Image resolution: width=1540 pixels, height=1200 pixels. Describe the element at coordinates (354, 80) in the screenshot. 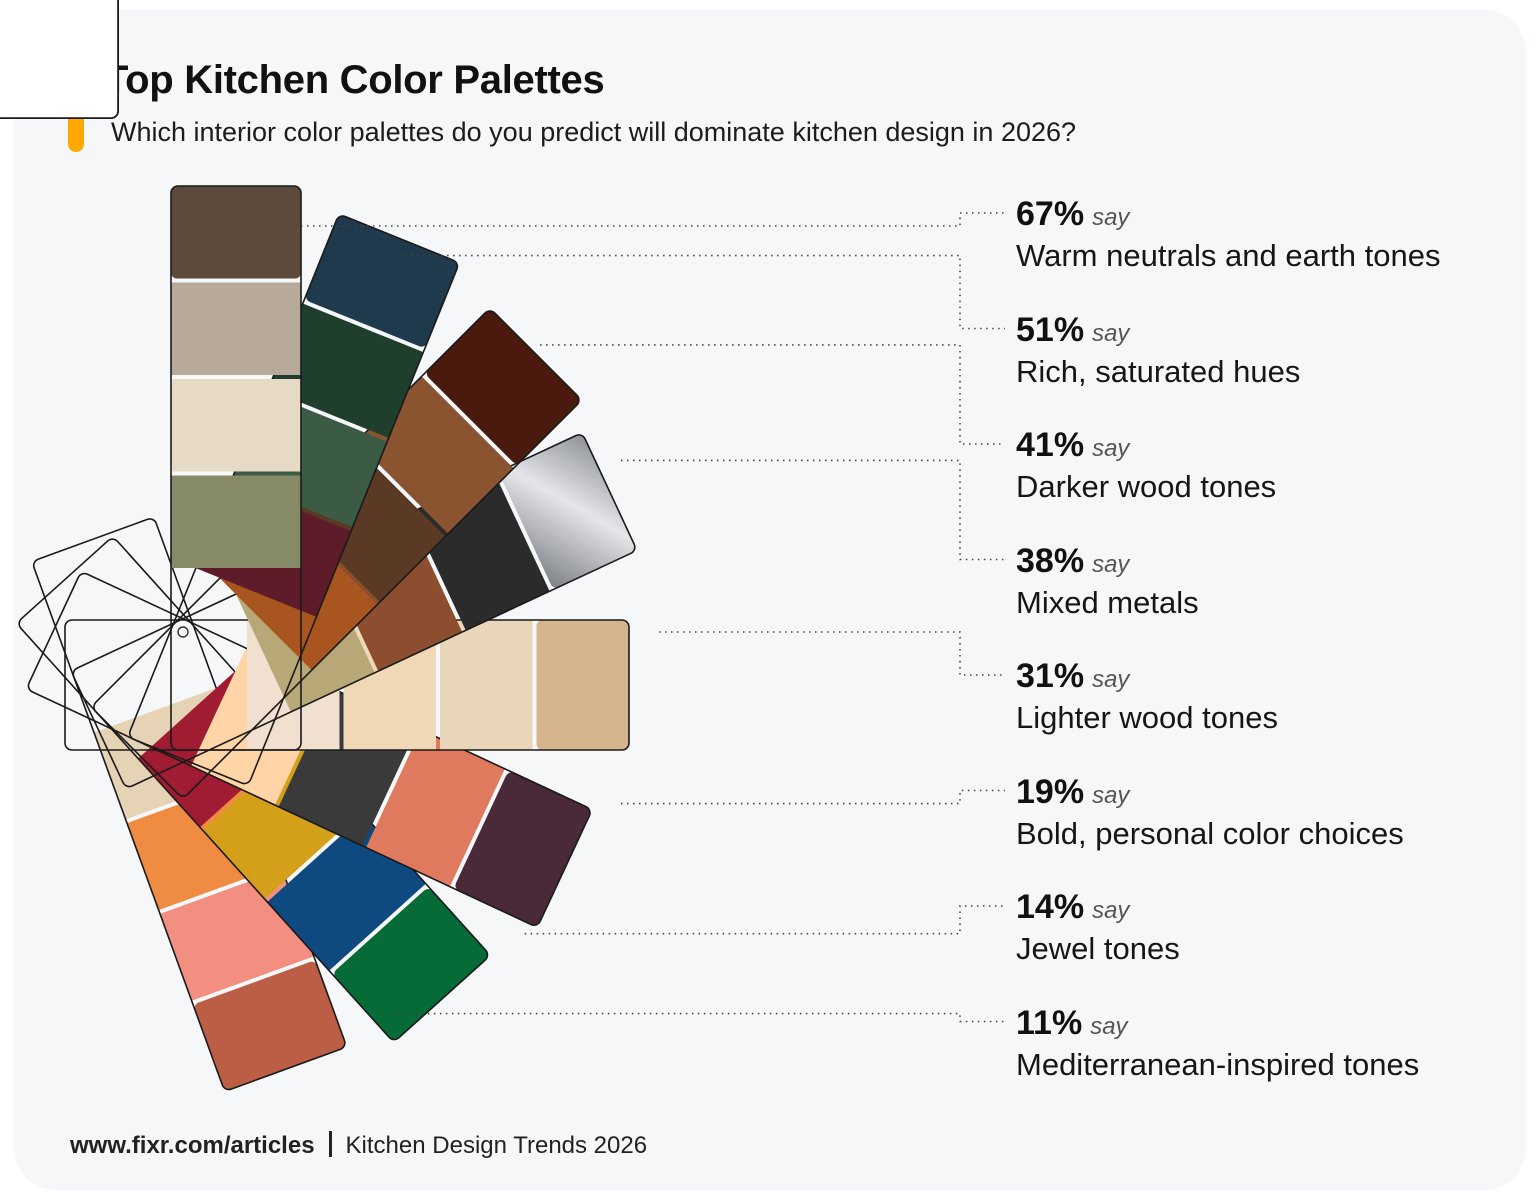

I see `chart-title: Top Kitchen Color Palettes` at that location.